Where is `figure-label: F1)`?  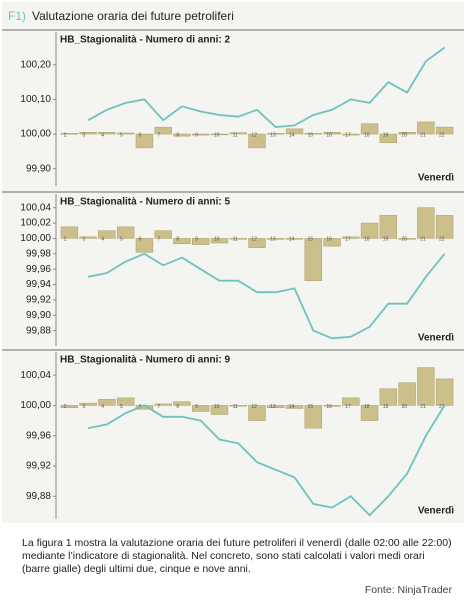 figure-label: F1) is located at coordinates (17, 16).